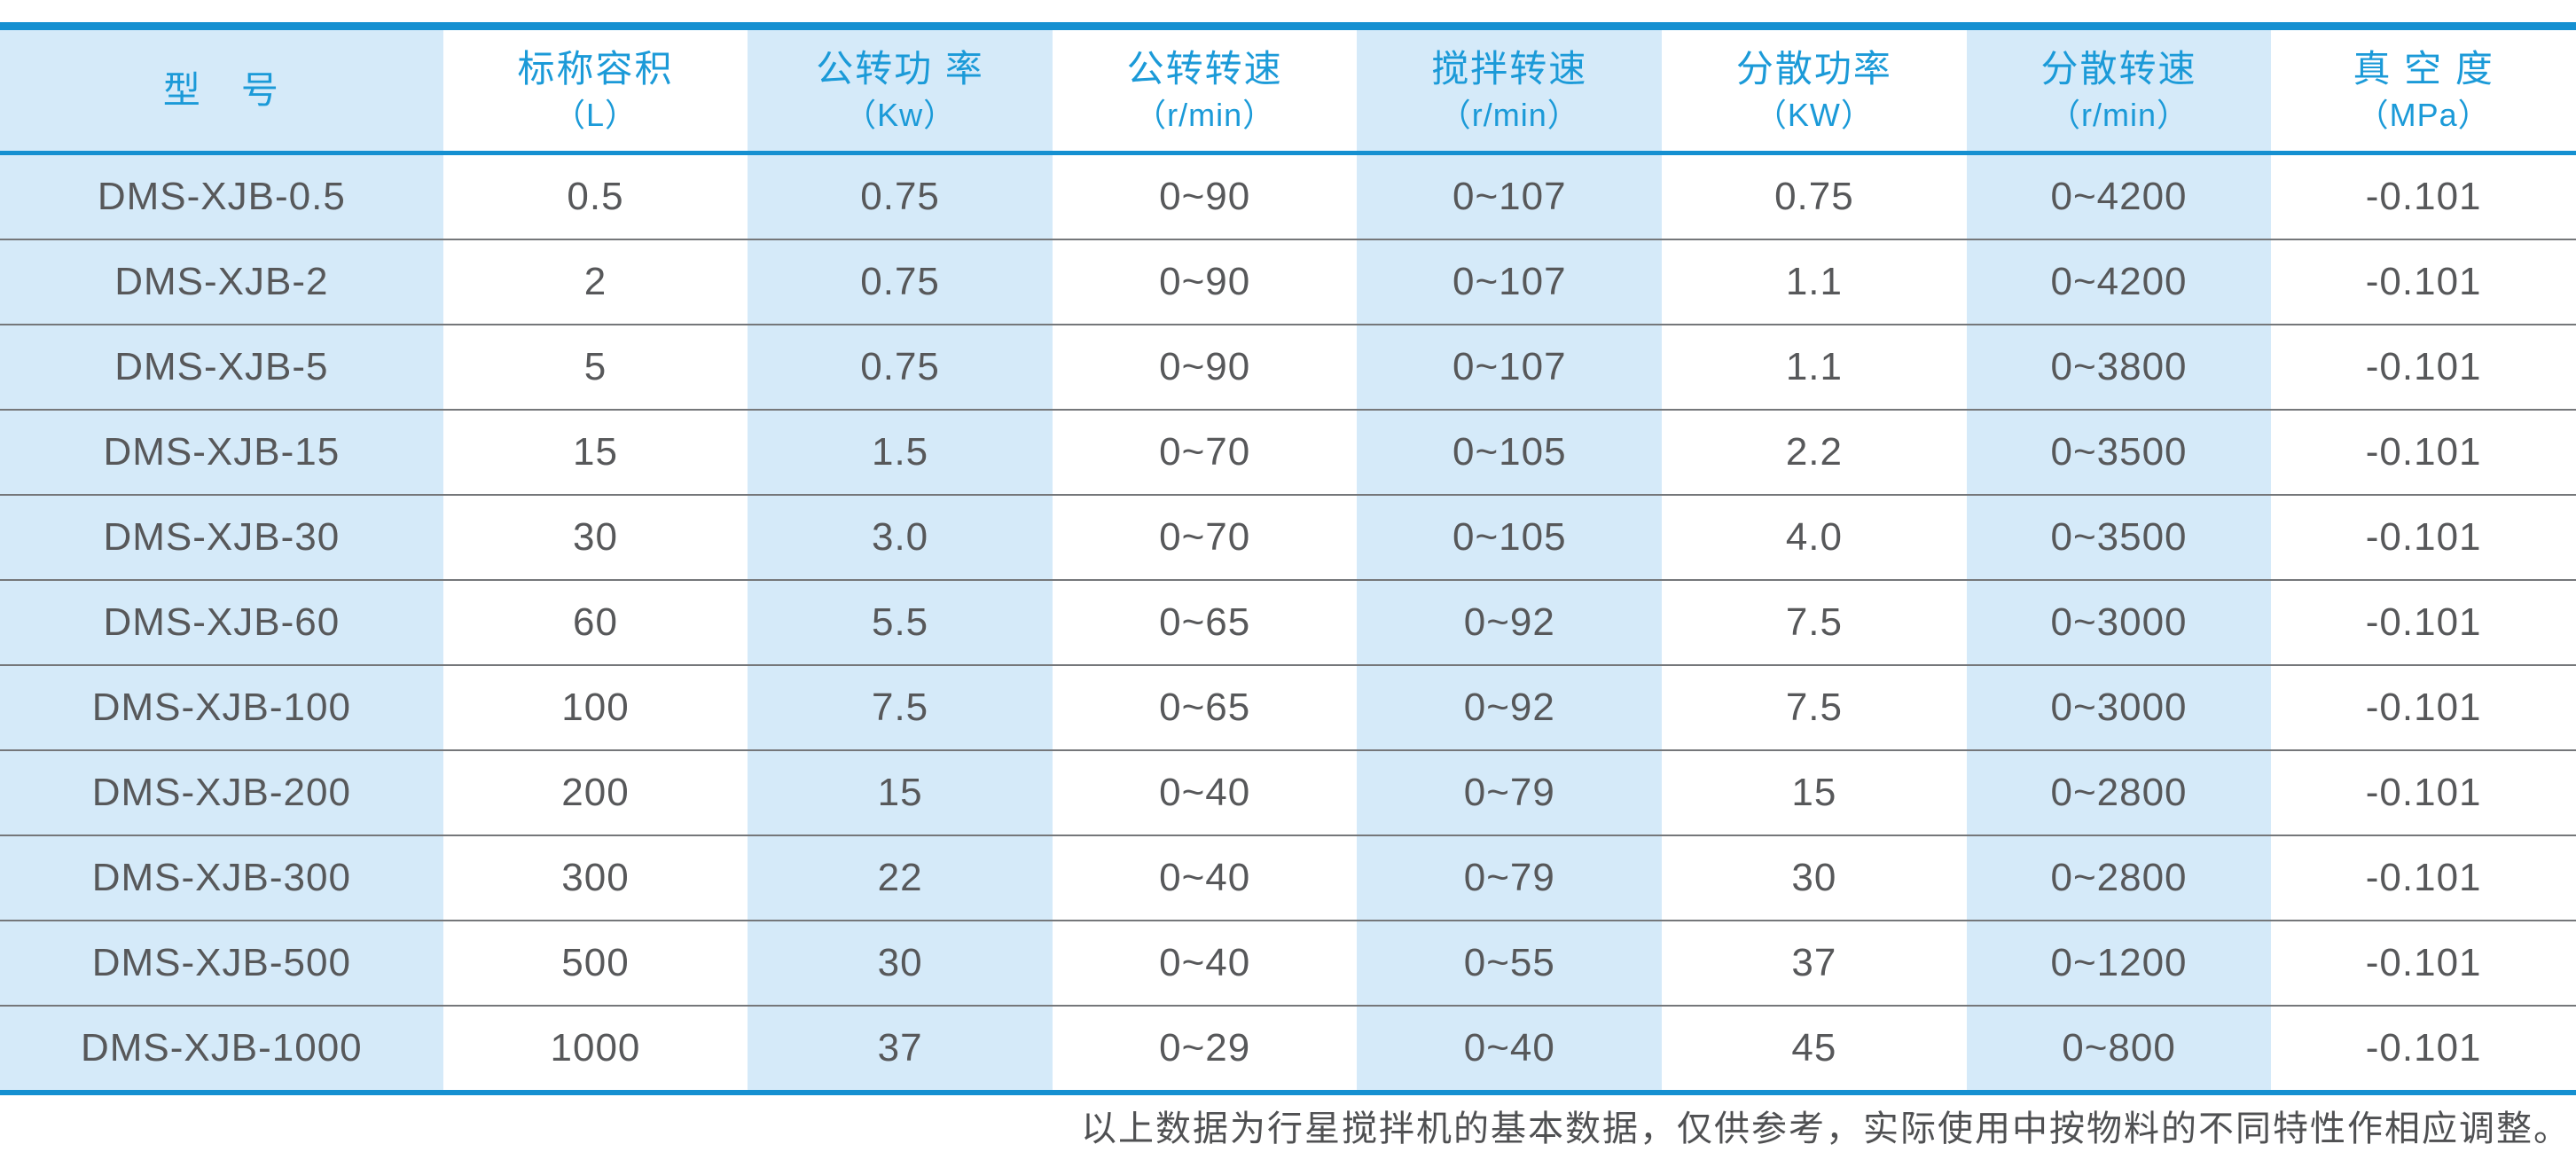 This screenshot has height=1152, width=2576. Describe the element at coordinates (595, 282) in the screenshot. I see `spec-cell: 2` at that location.